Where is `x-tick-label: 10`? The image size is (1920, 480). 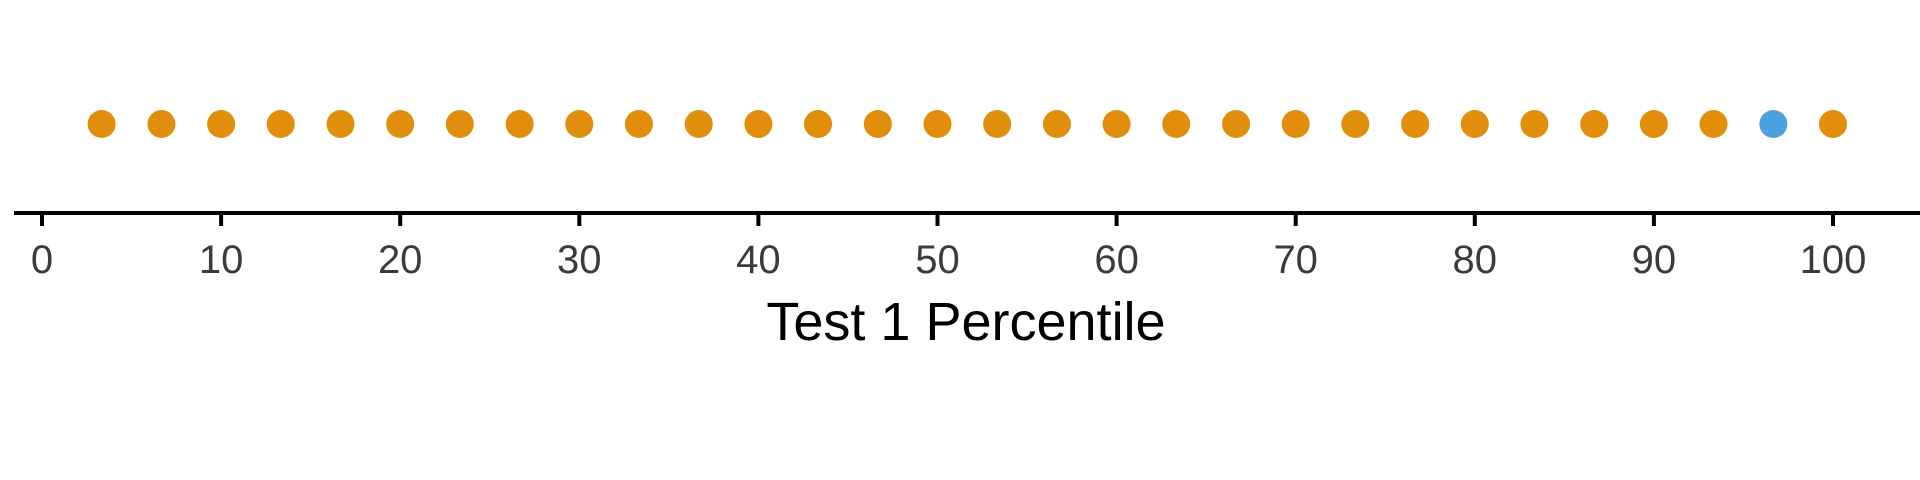
x-tick-label: 10 is located at coordinates (221, 260).